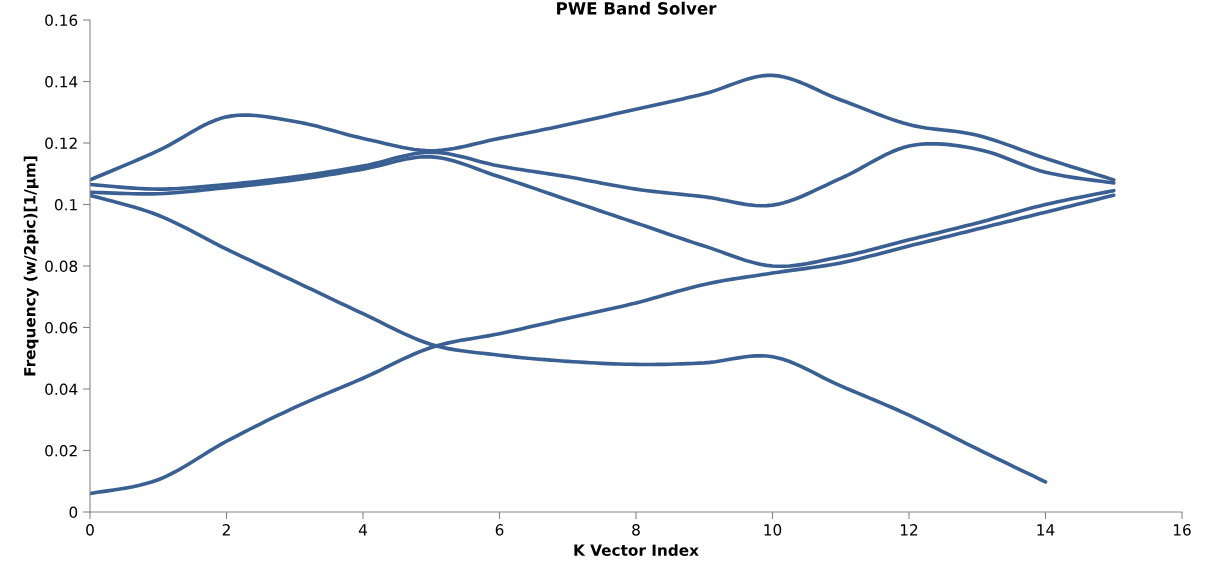 The height and width of the screenshot is (575, 1207). Describe the element at coordinates (61, 450) in the screenshot. I see `y-tick-label: 0.02` at that location.